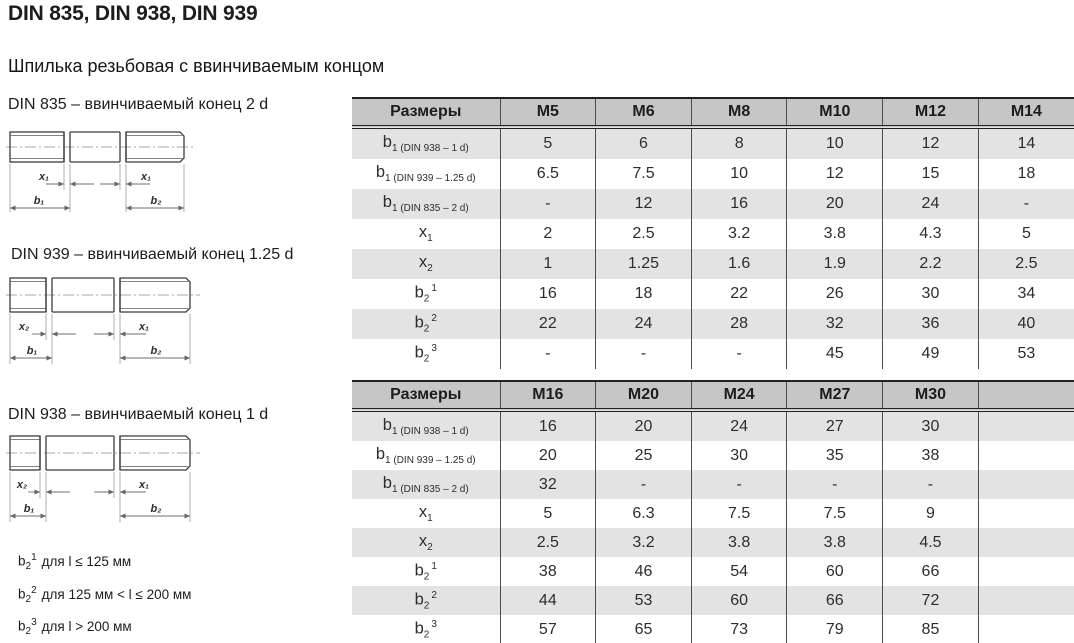  Describe the element at coordinates (930, 542) in the screenshot. I see `value-cell: 4.5` at that location.